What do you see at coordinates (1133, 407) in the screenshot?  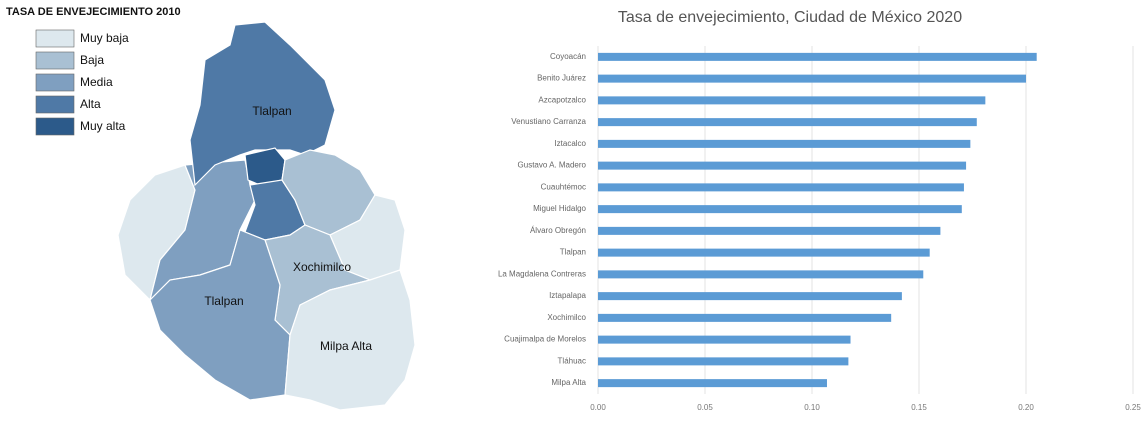 I see `x-tick-label: 0.25` at bounding box center [1133, 407].